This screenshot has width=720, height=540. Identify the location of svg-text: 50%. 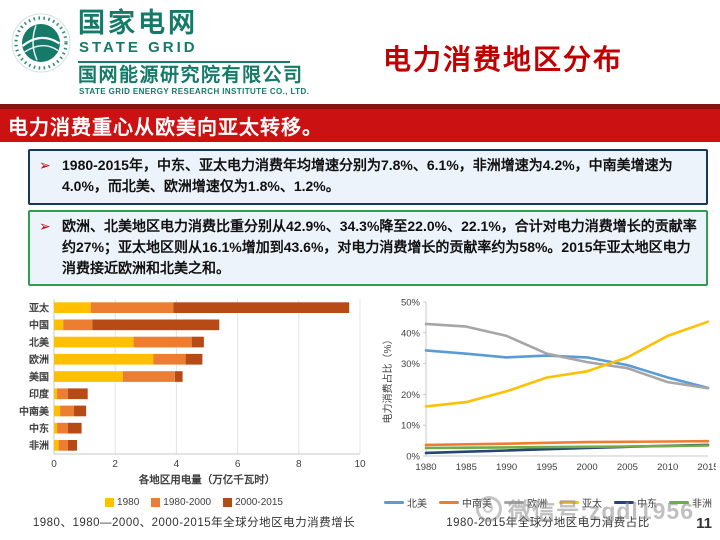
(411, 303).